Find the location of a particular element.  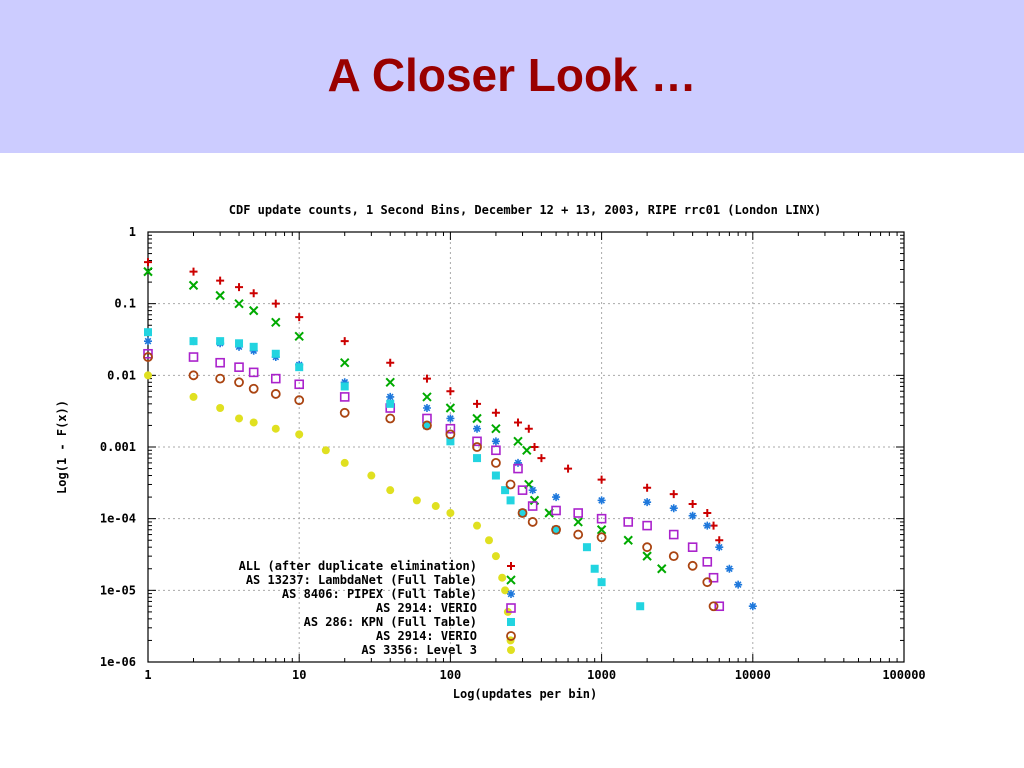

y-tick-label: 0.001 is located at coordinates (118, 447).